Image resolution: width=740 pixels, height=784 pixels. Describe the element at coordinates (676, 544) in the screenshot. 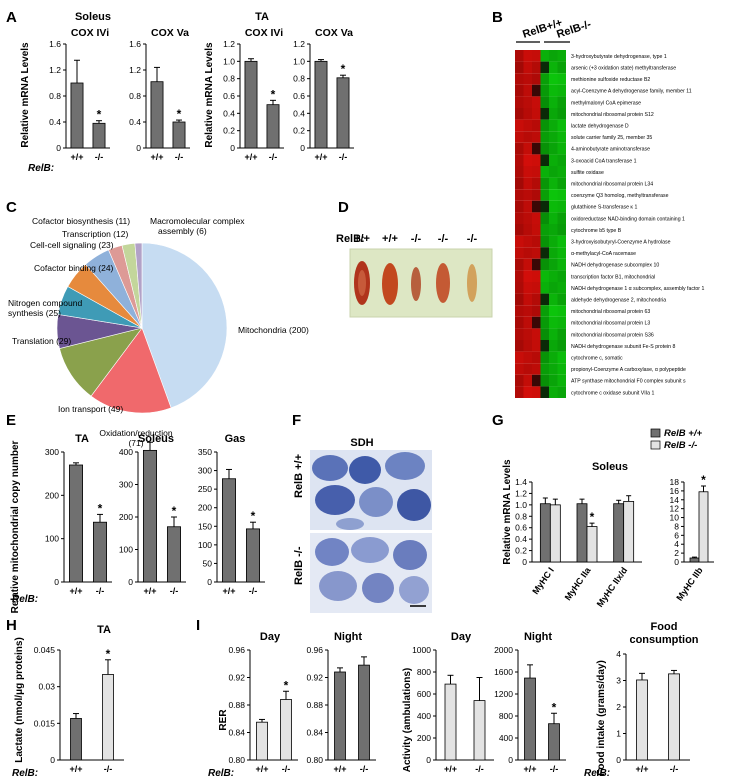

I see `myhc-1-y-tick-label: 4` at that location.